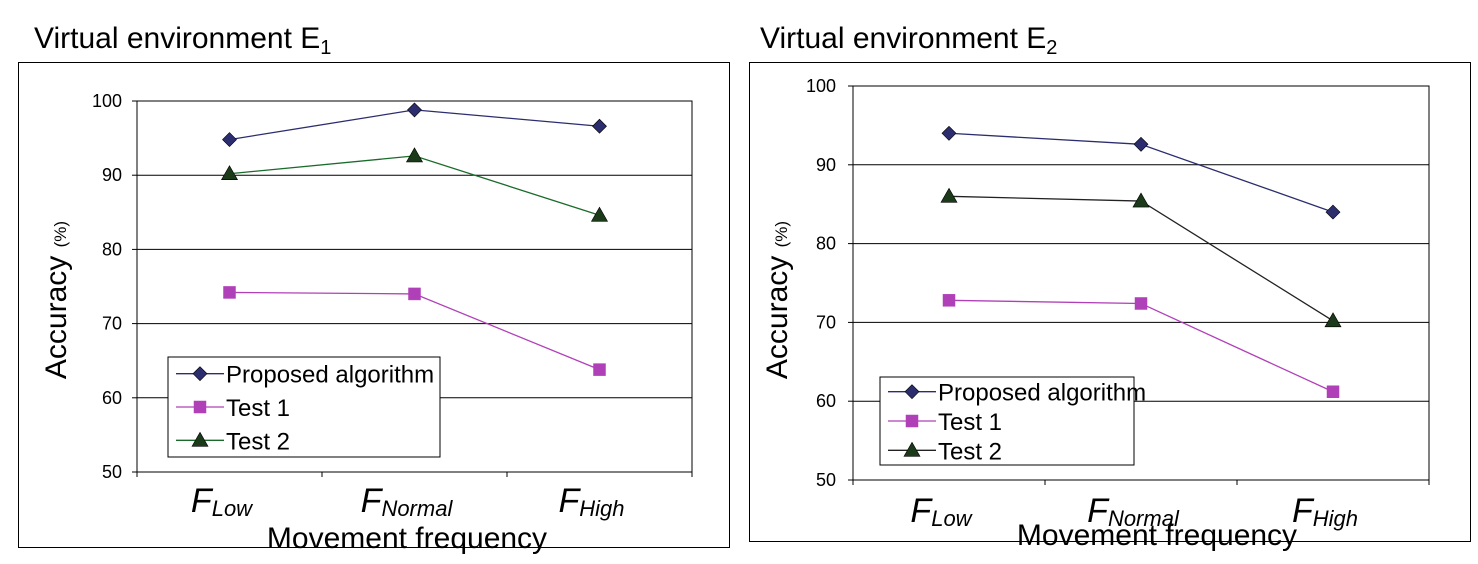  I want to click on chart-title: Virtual environment E2, so click(909, 40).